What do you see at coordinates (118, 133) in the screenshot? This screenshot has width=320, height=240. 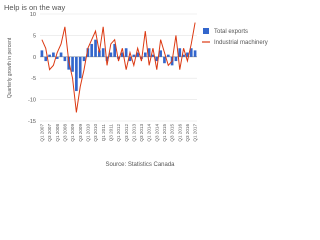 I see `x-tick-label: Q1 2012` at bounding box center [118, 133].